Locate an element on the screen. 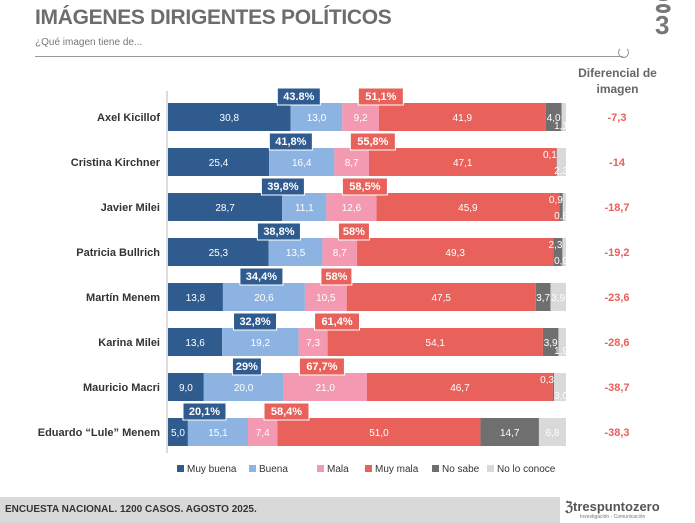  data-label: 54,1 is located at coordinates (436, 343).